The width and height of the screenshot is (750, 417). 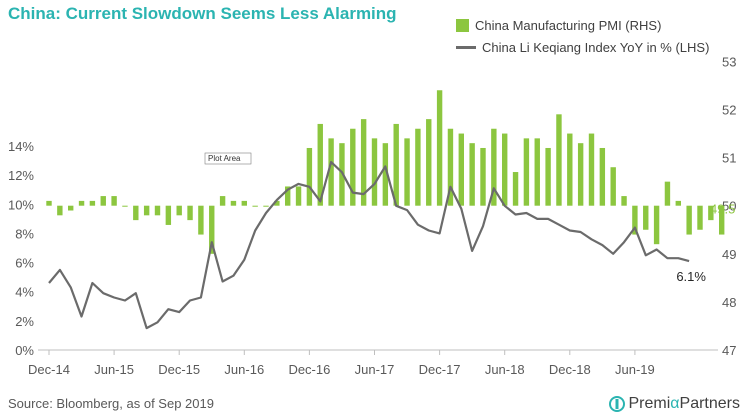 What do you see at coordinates (224, 158) in the screenshot?
I see `plot-area-tooltip-label: Plot Area` at bounding box center [224, 158].